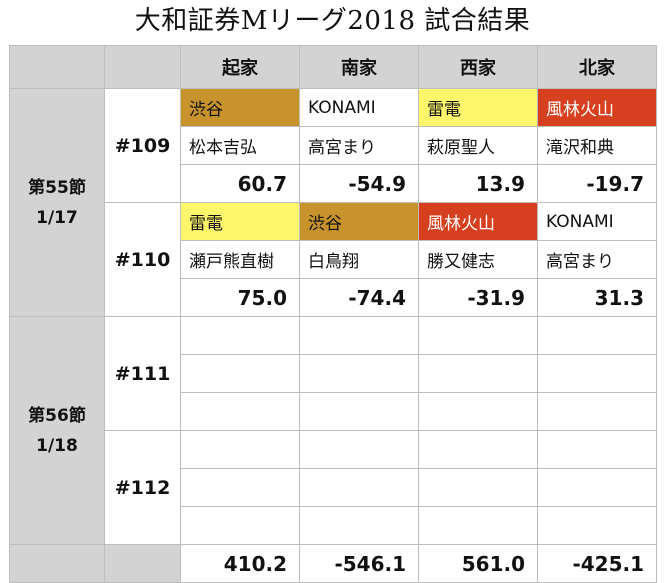 This screenshot has height=583, width=665. What do you see at coordinates (57, 187) in the screenshot?
I see `section-label: 第55節` at bounding box center [57, 187].